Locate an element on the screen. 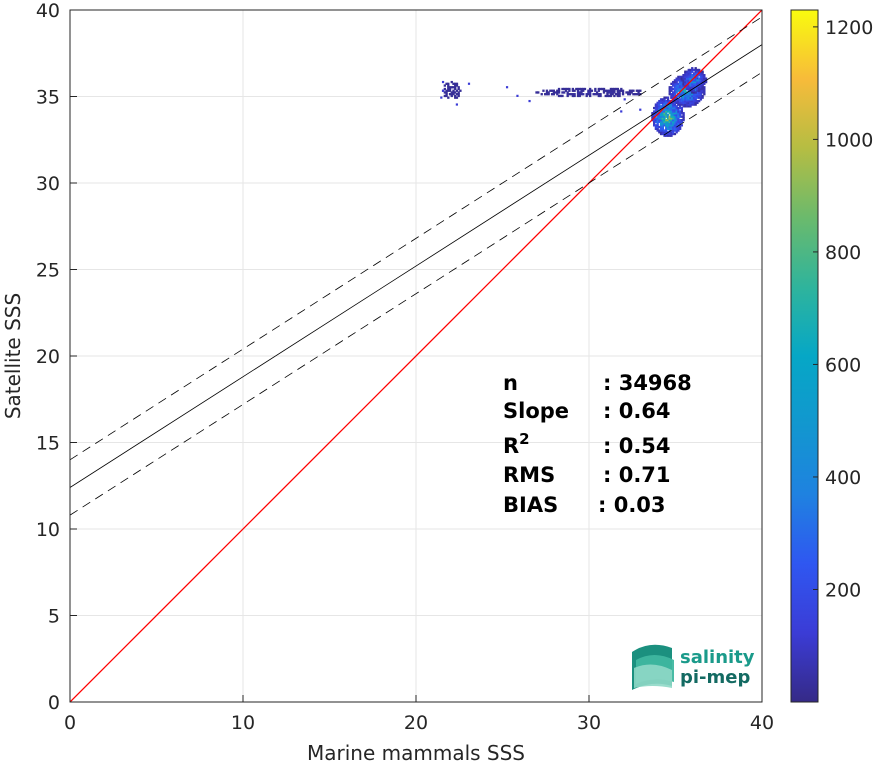 This screenshot has width=879, height=764. x-tick-label: 0 is located at coordinates (70, 723).